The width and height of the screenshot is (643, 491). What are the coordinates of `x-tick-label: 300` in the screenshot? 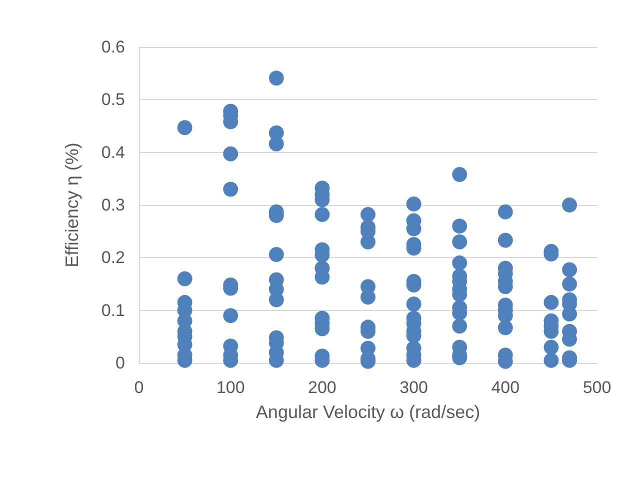 It's located at (414, 387).